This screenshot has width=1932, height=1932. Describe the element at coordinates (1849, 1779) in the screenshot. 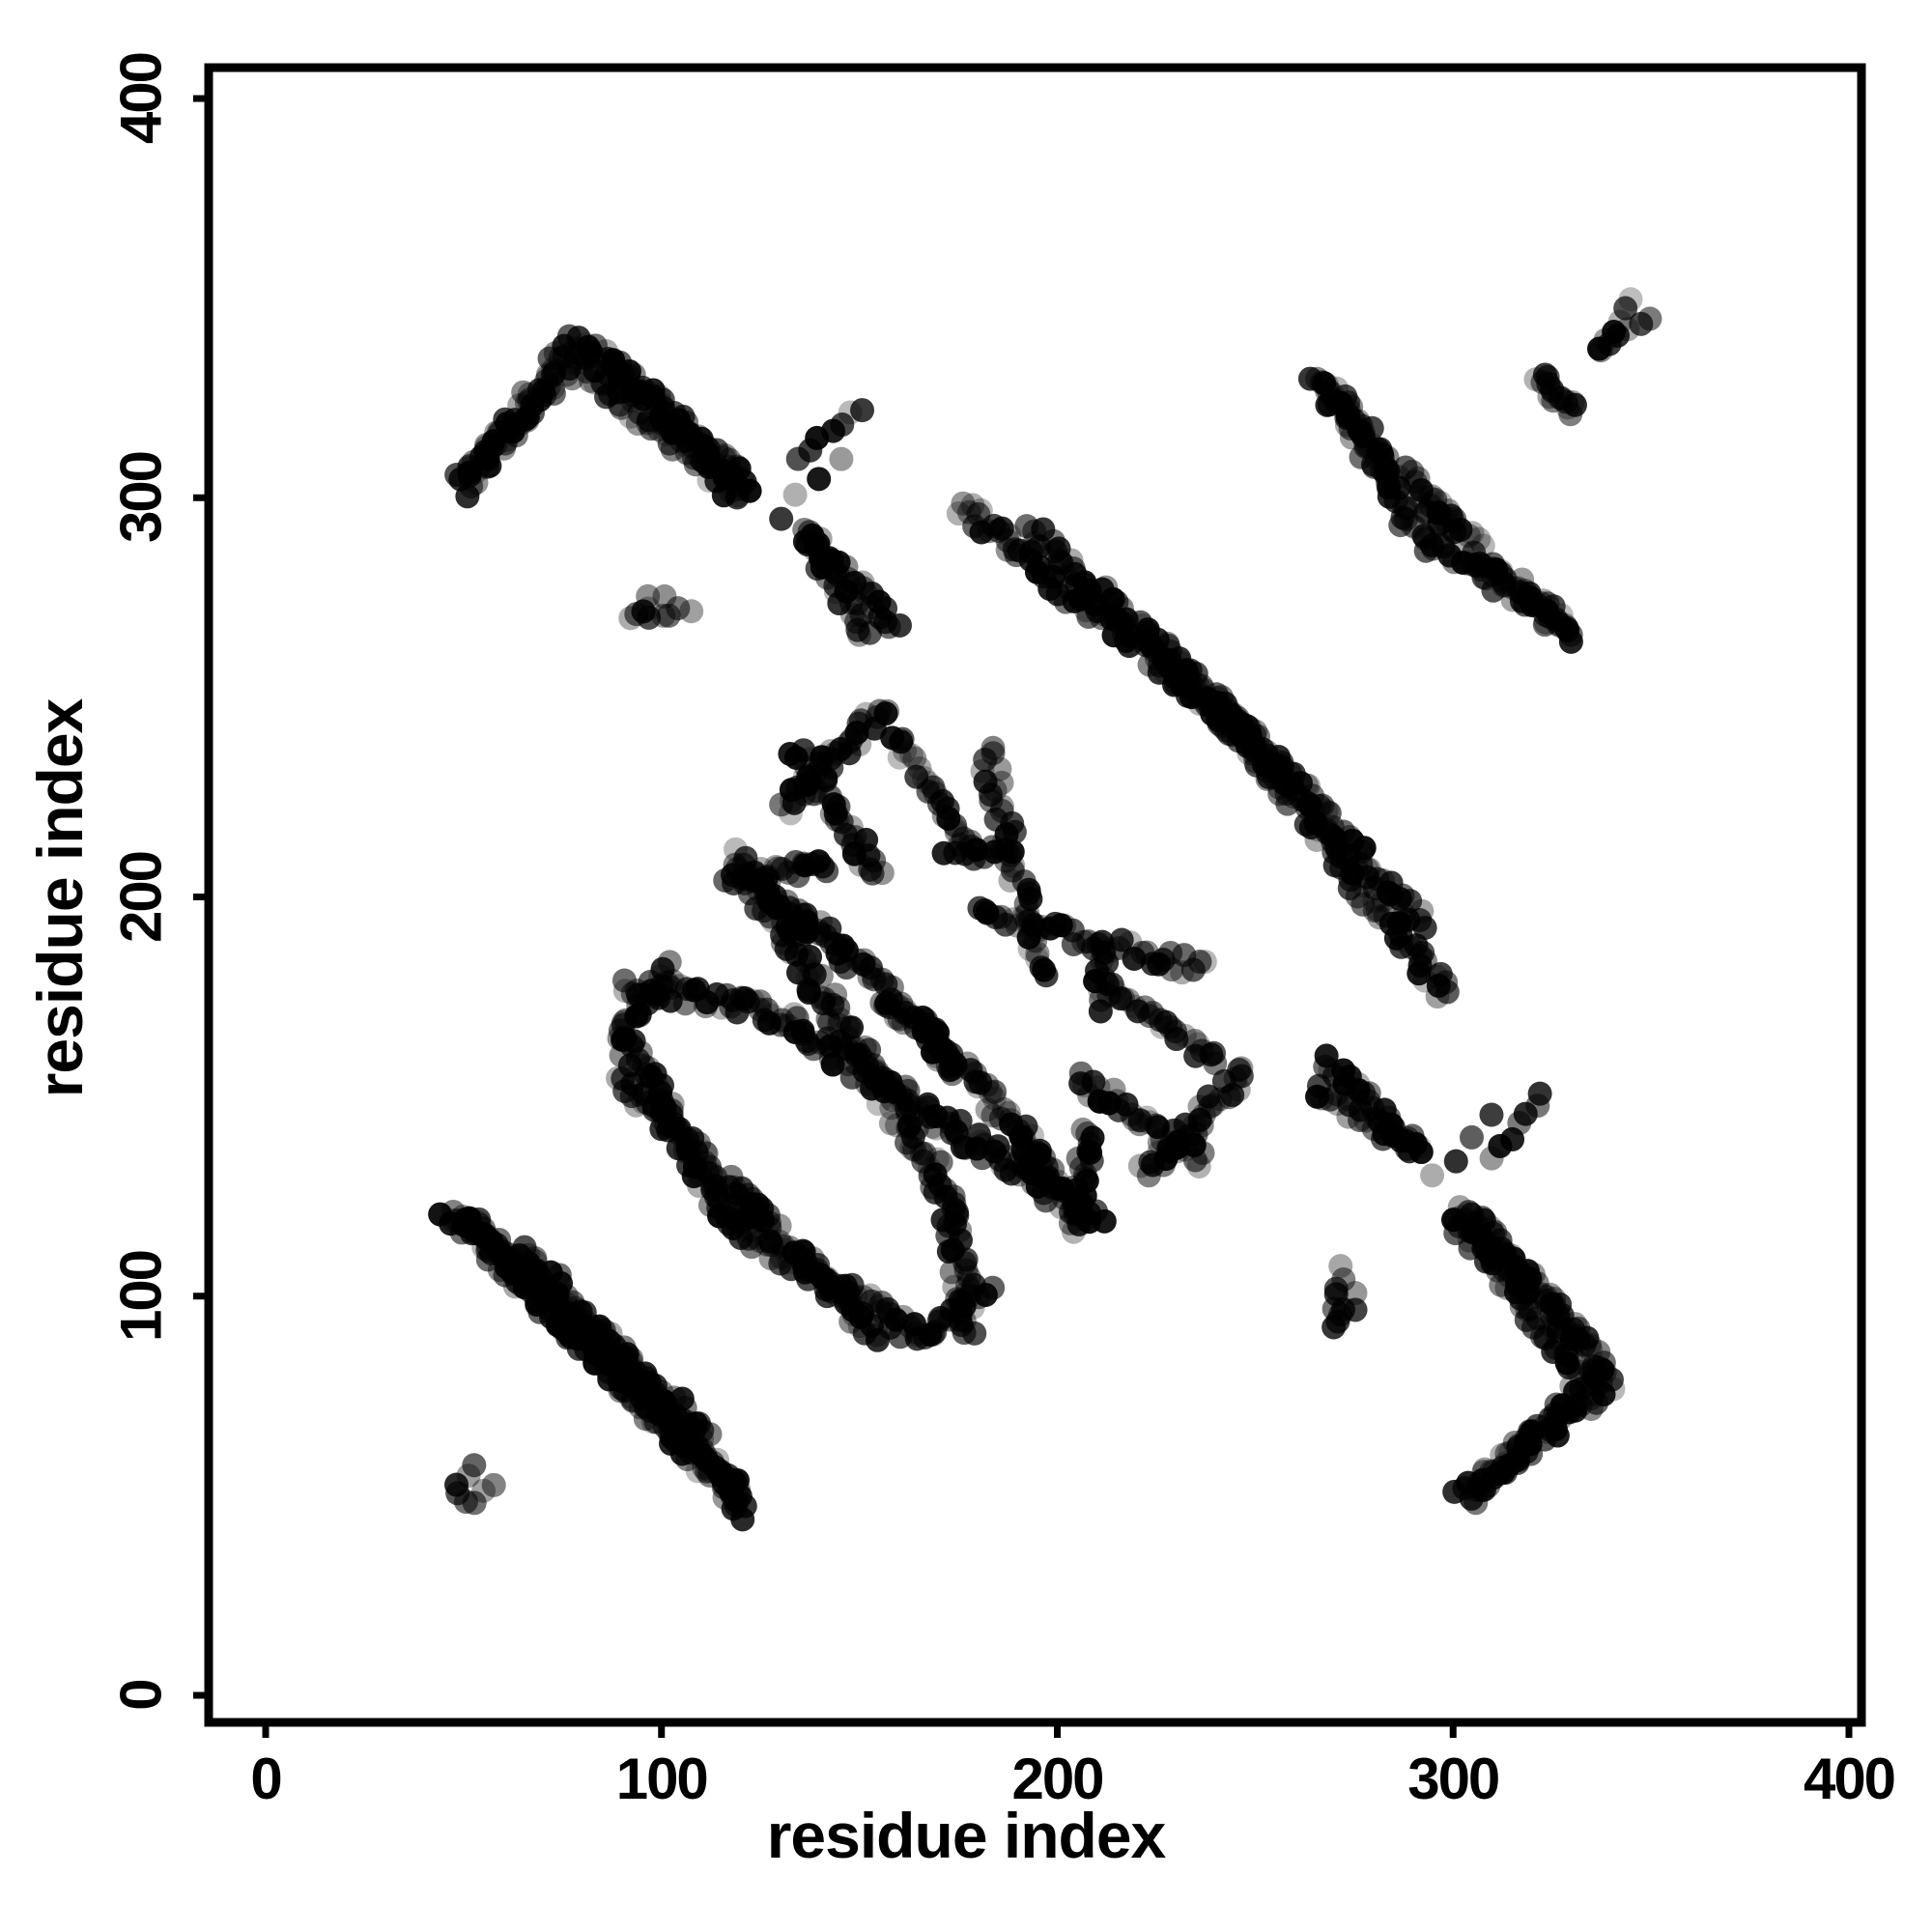

I see `x-tick-label: 400` at that location.